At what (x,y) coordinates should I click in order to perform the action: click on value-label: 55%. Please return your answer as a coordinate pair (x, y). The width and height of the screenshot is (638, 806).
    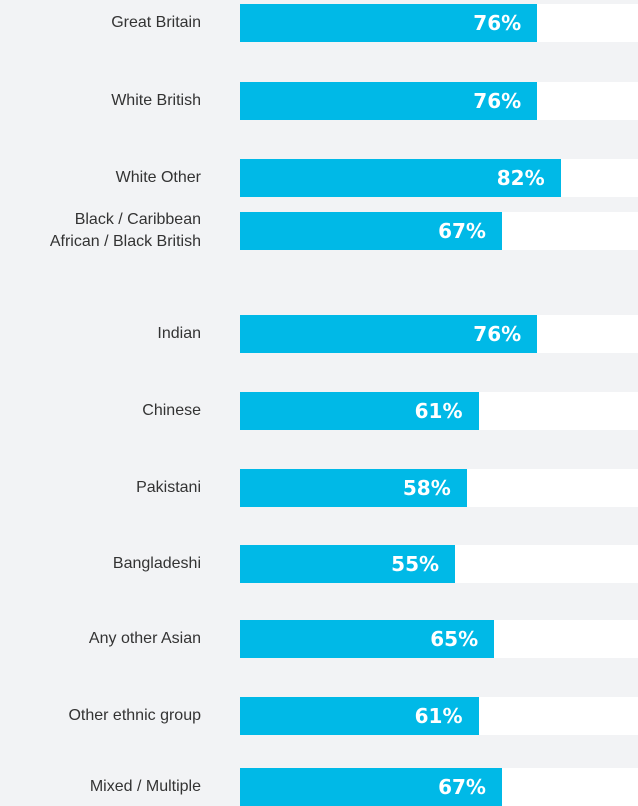
    Looking at the image, I should click on (415, 564).